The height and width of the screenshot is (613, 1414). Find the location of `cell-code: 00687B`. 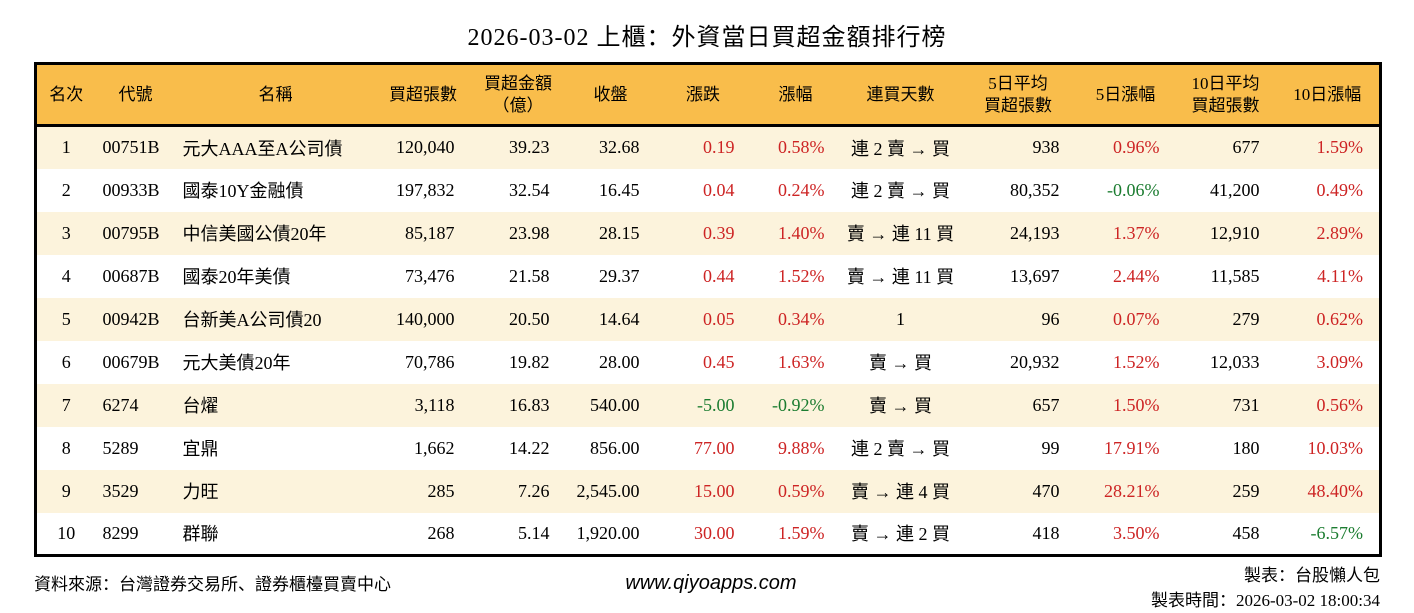

cell-code: 00687B is located at coordinates (131, 275).